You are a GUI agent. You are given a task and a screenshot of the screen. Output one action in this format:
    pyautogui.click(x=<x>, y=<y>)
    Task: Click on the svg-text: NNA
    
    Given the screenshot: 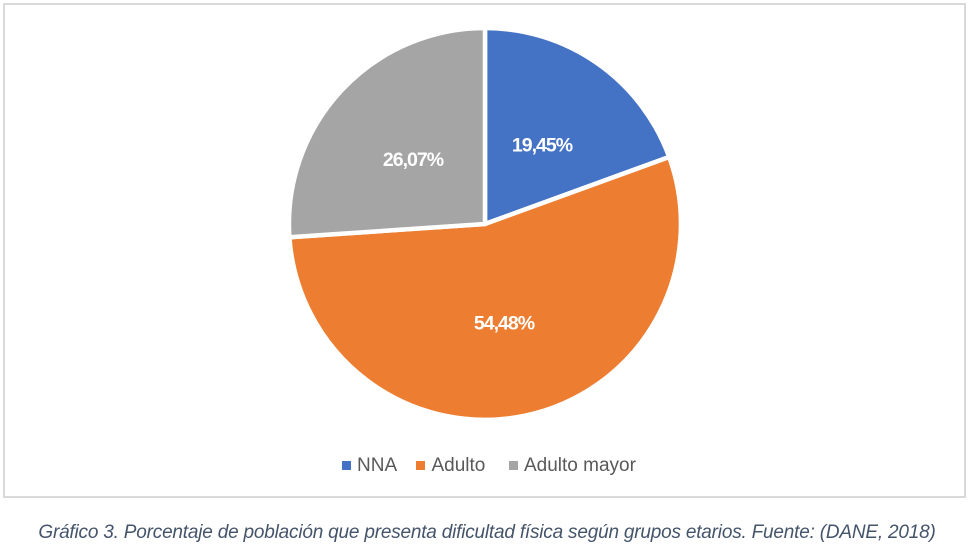 What is the action you would take?
    pyautogui.click(x=377, y=465)
    